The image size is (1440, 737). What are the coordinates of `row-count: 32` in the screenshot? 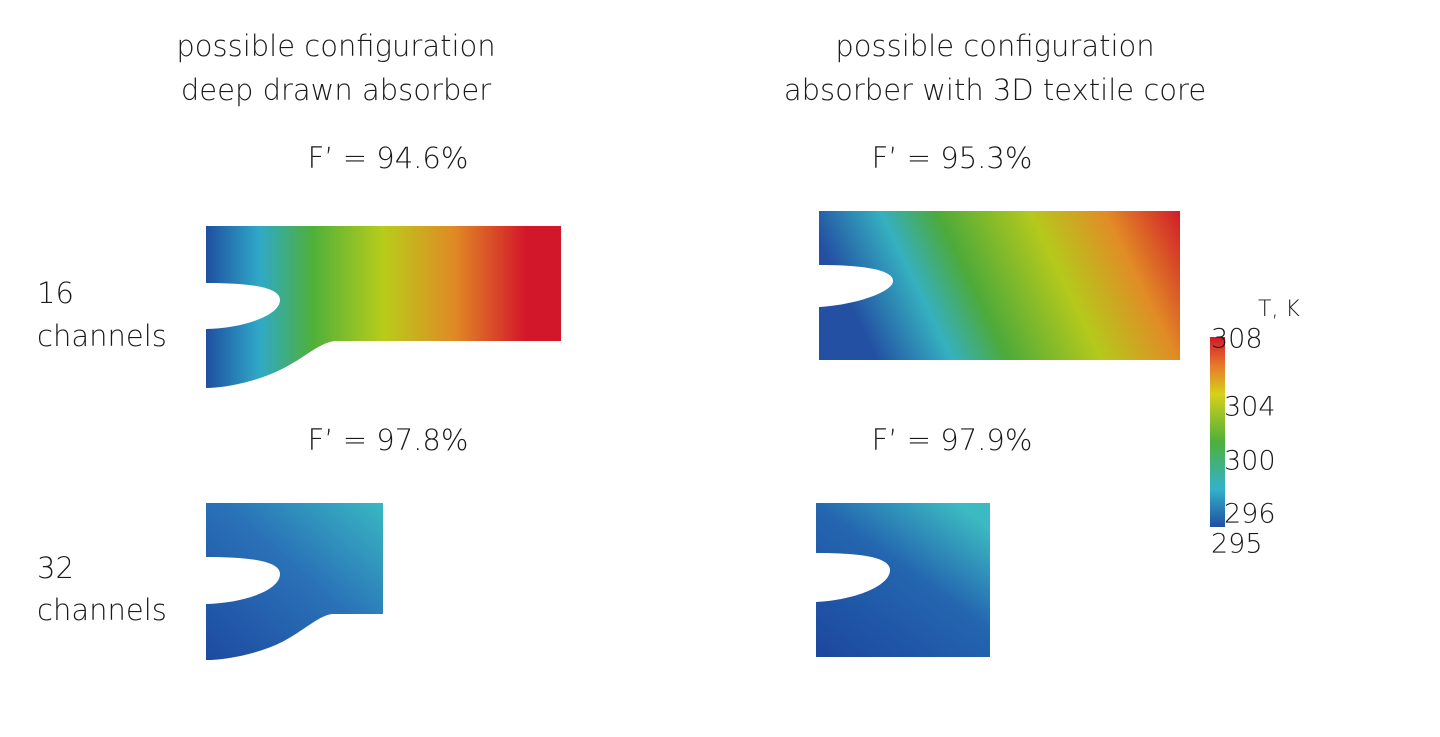 It's located at (55, 568).